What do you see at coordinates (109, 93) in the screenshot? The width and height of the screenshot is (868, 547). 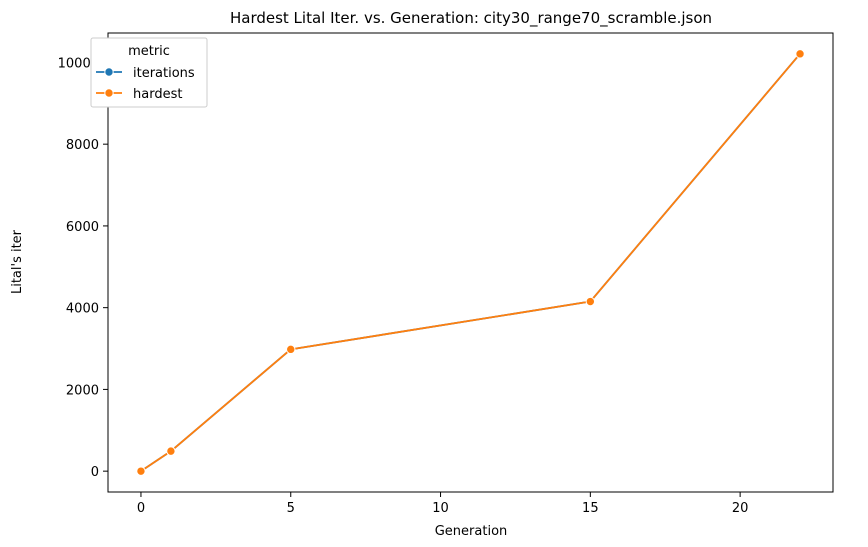 I see `legend-marker-hardest` at bounding box center [109, 93].